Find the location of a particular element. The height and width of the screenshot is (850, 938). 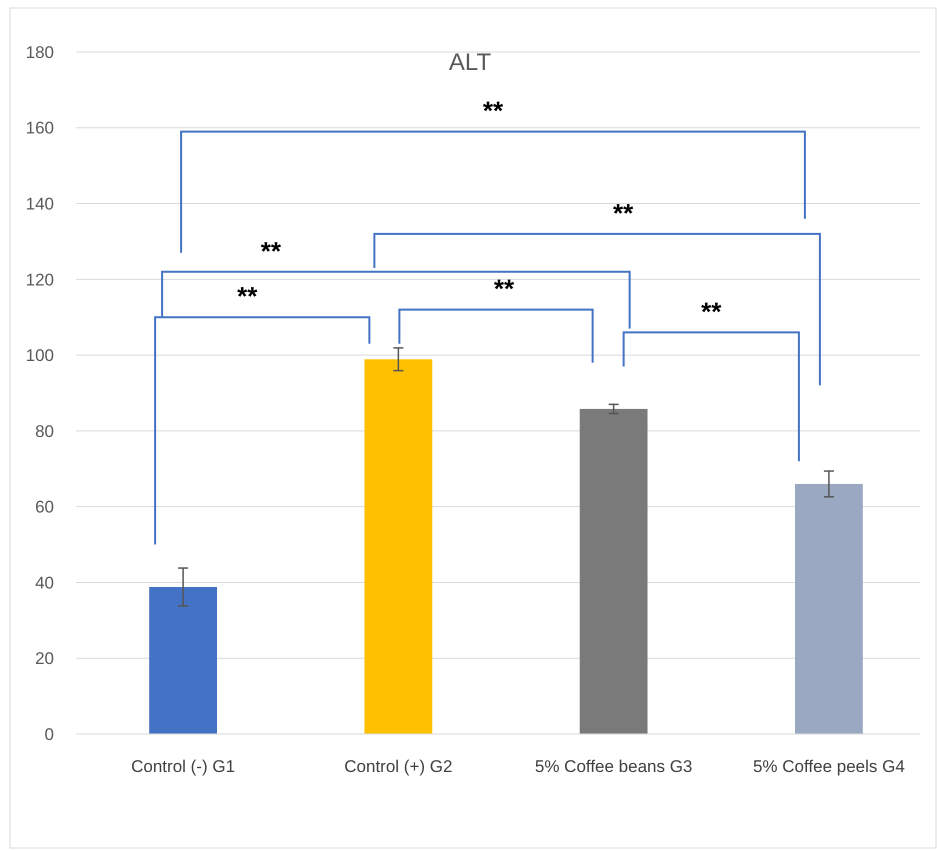

y-tick-label: 100 is located at coordinates (40, 356).